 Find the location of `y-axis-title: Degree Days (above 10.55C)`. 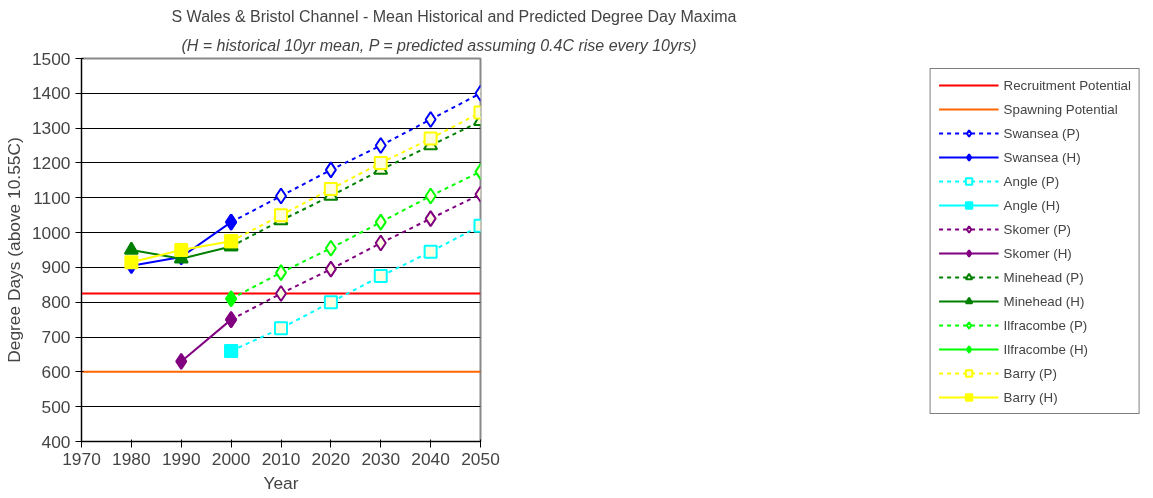

y-axis-title: Degree Days (above 10.55C) is located at coordinates (13, 250).